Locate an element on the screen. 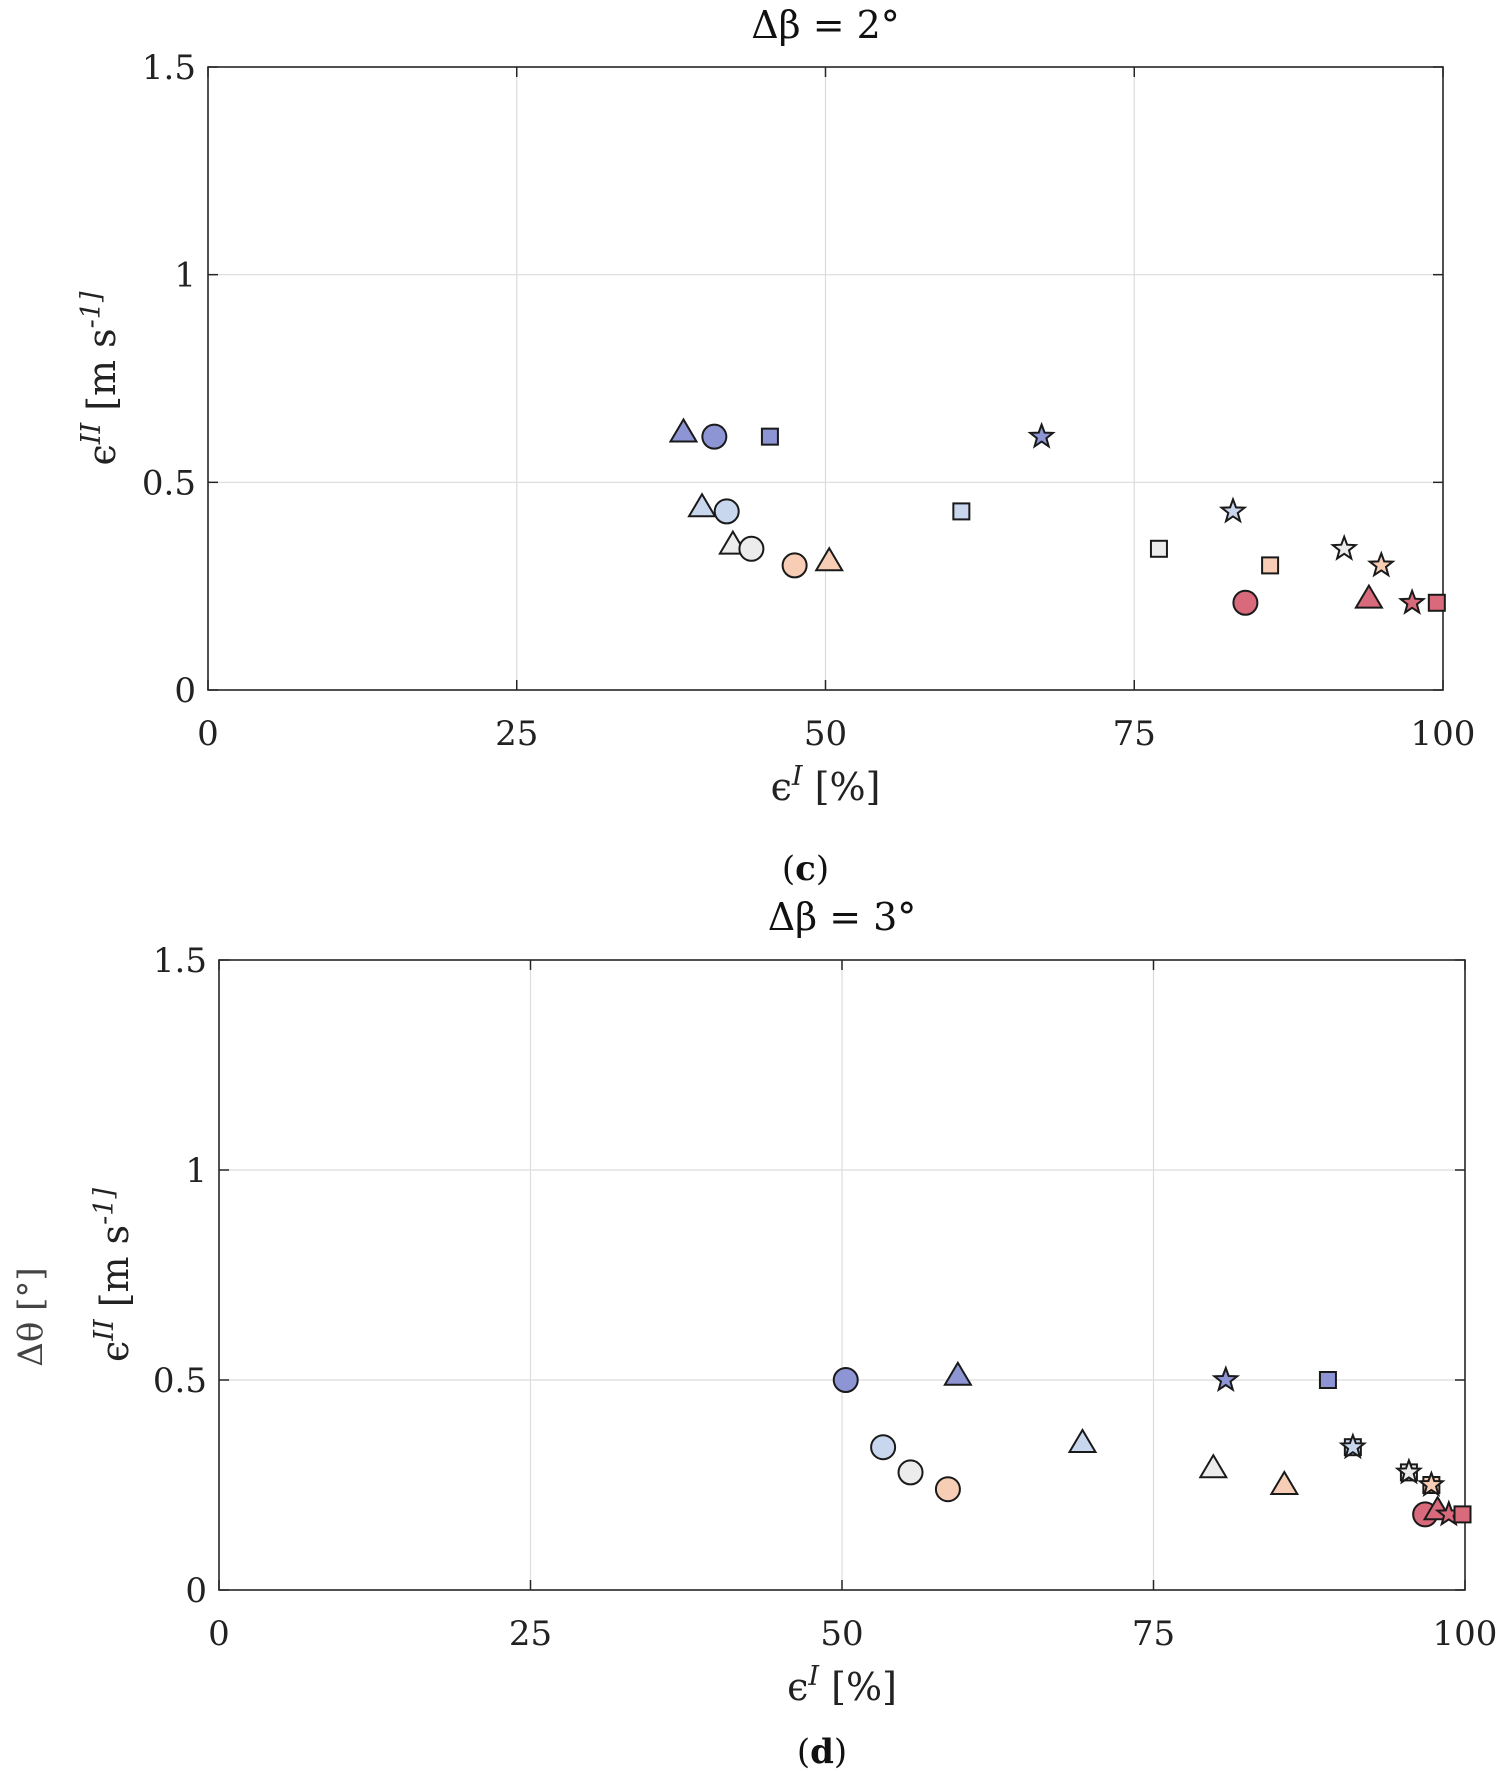  panel-caption: (d) is located at coordinates (822, 1751).